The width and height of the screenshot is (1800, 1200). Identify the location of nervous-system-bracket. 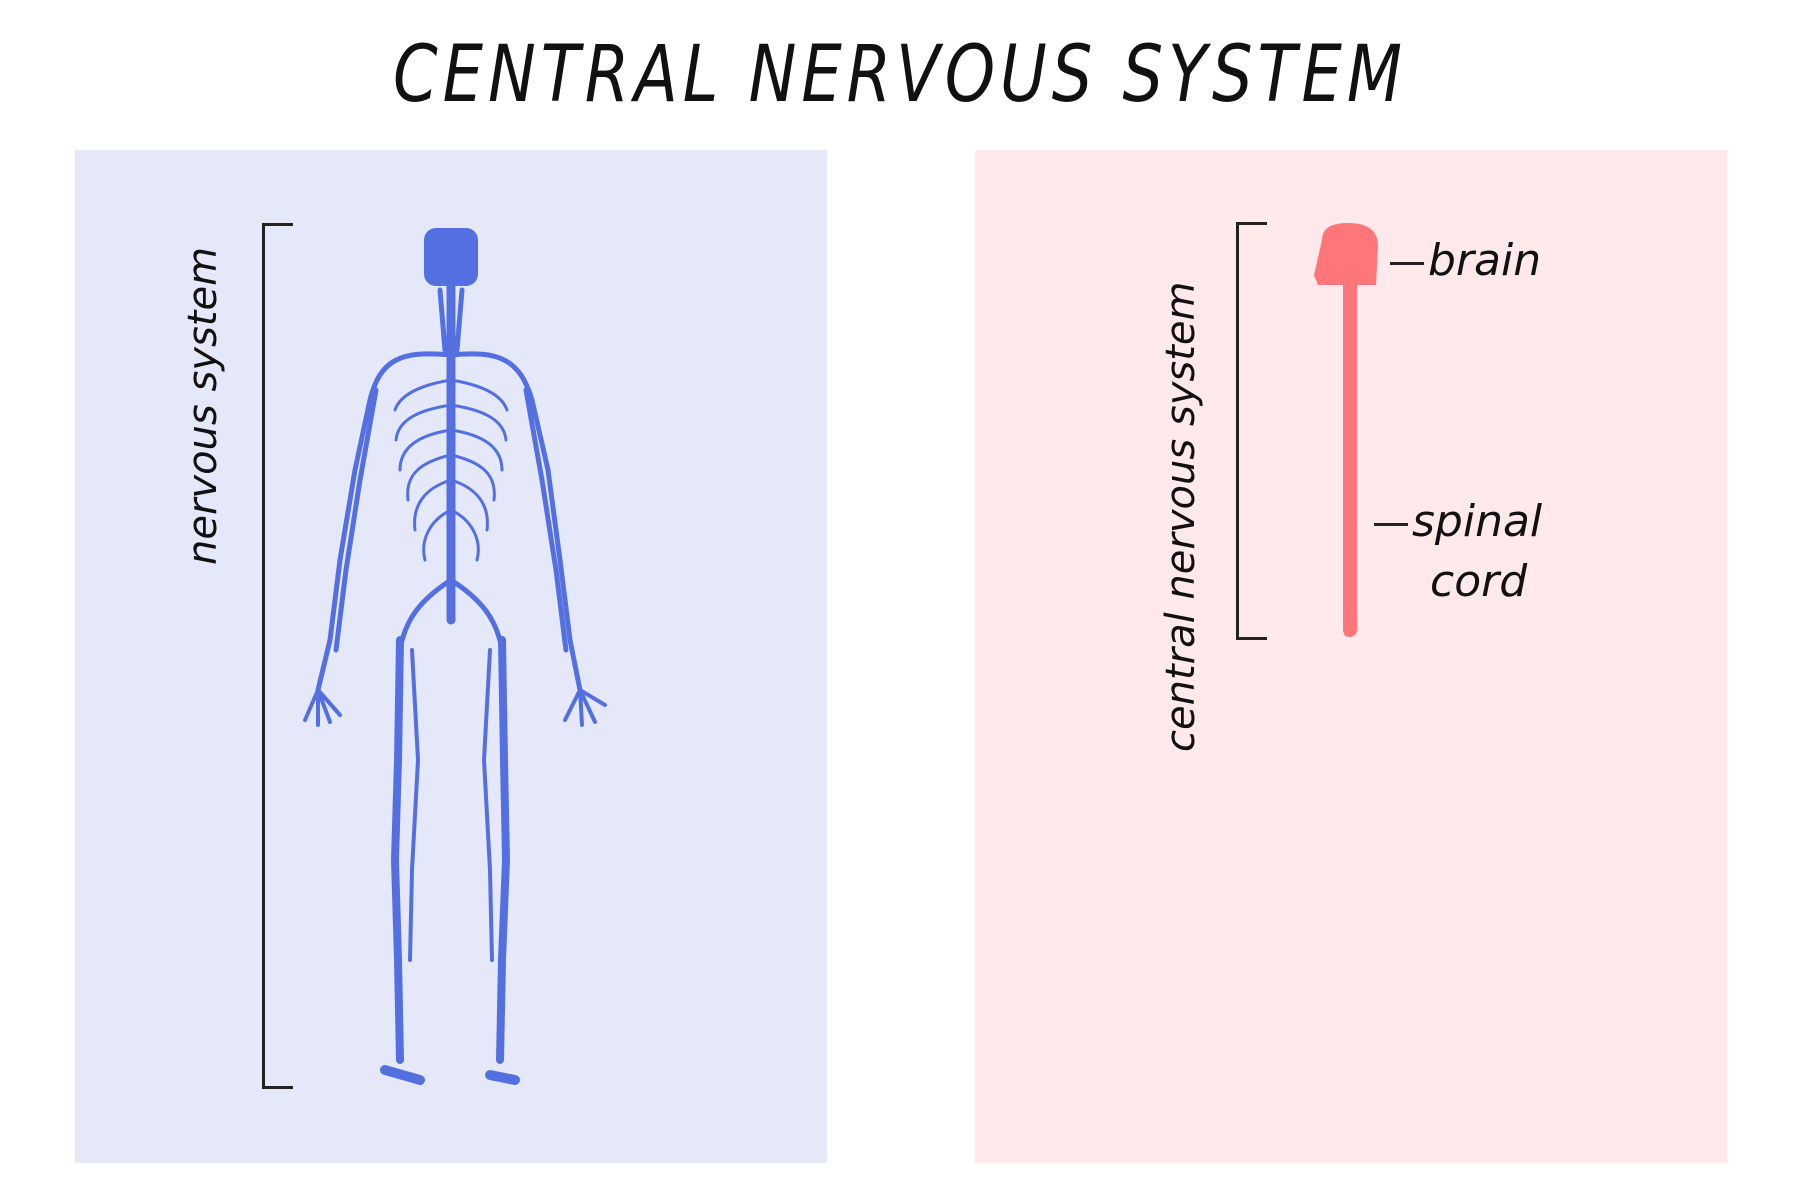
(277, 656).